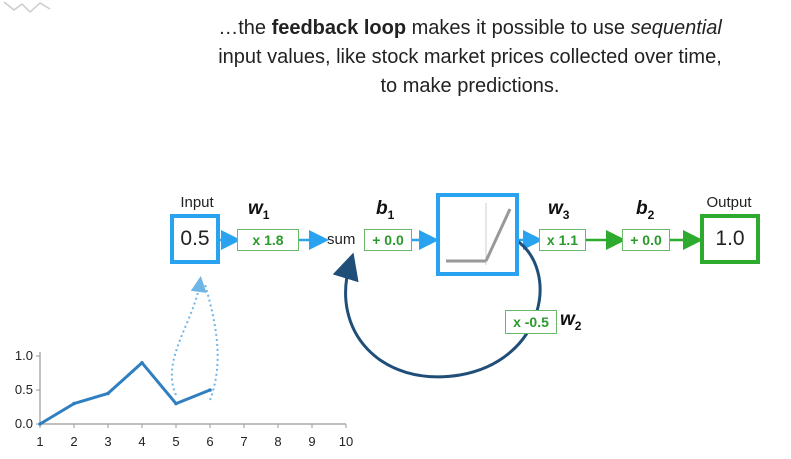  Describe the element at coordinates (73, 441) in the screenshot. I see `x-tick-label: 2` at that location.